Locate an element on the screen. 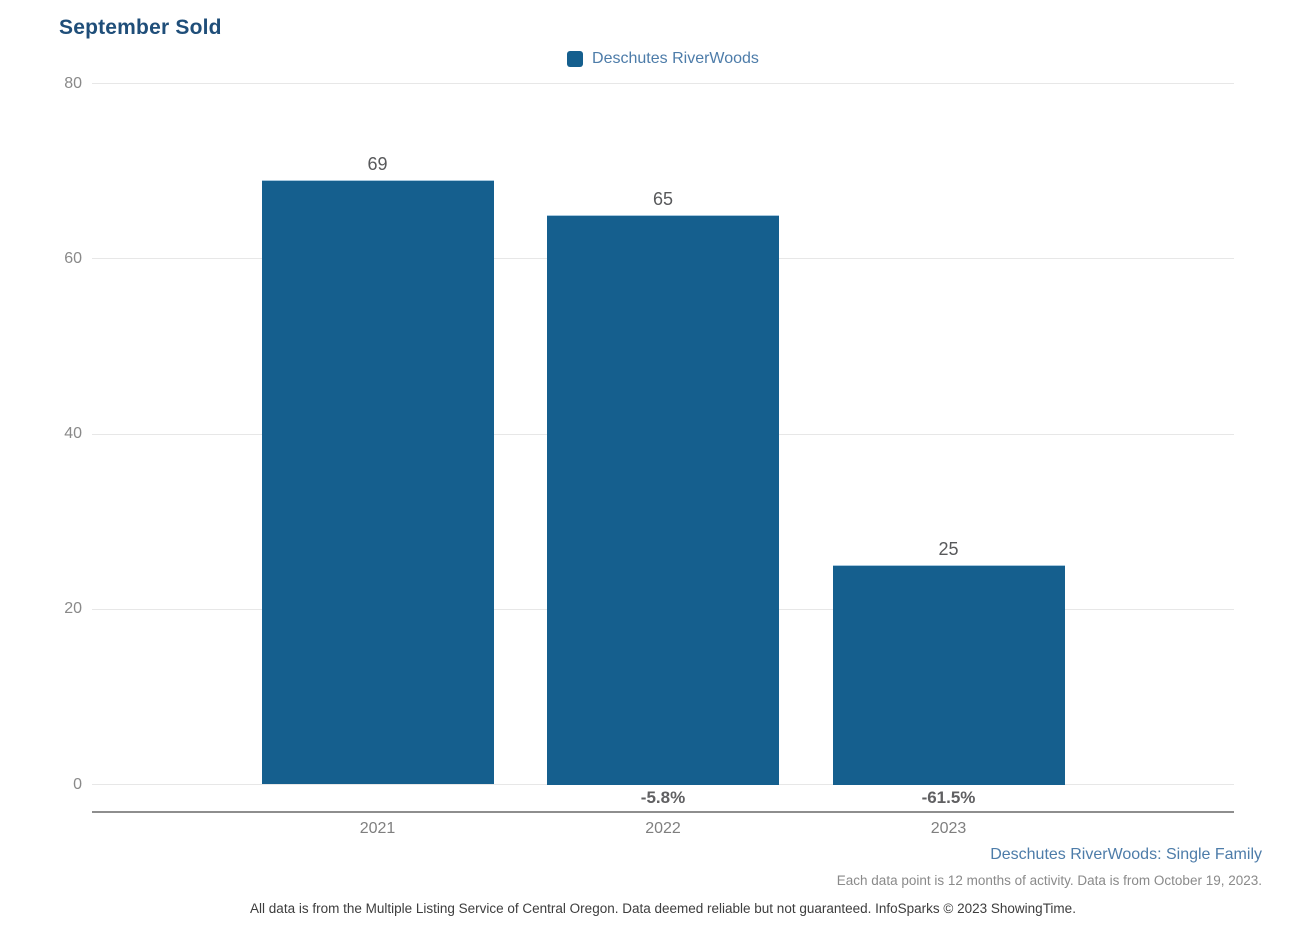 The width and height of the screenshot is (1302, 951). y-tick-label: 60 is located at coordinates (73, 258).